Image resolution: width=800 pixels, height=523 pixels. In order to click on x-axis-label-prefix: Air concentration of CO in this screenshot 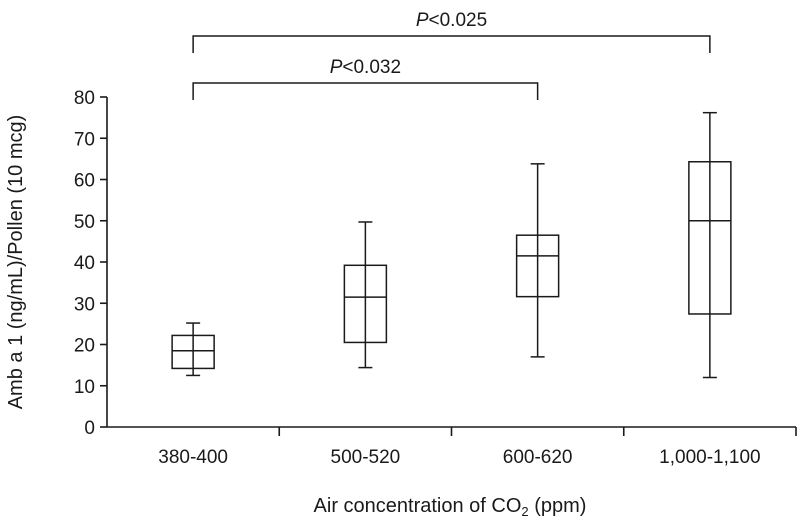, I will do `click(418, 506)`.